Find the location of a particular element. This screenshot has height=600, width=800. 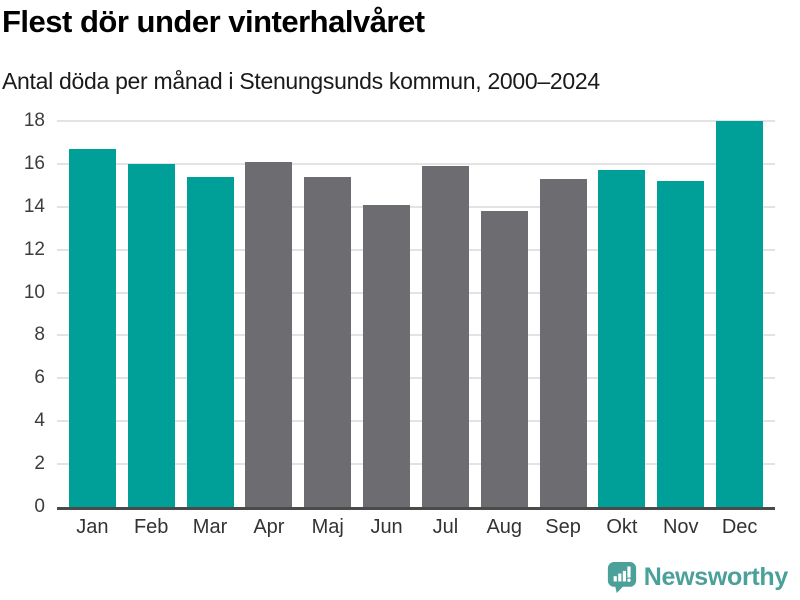

x-label-nov: Nov is located at coordinates (680, 527).